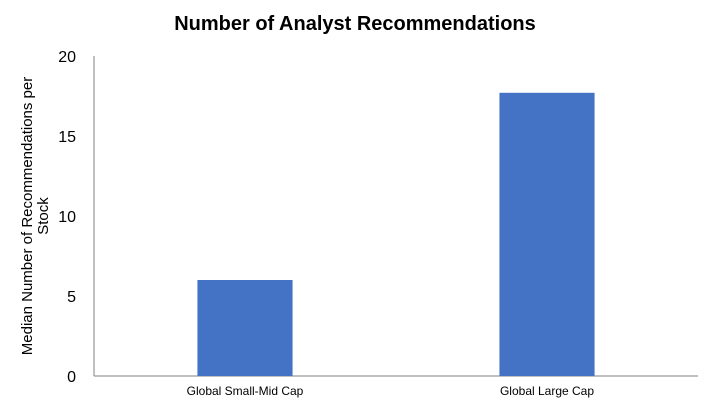  What do you see at coordinates (547, 391) in the screenshot?
I see `category-label: Global Large Cap` at bounding box center [547, 391].